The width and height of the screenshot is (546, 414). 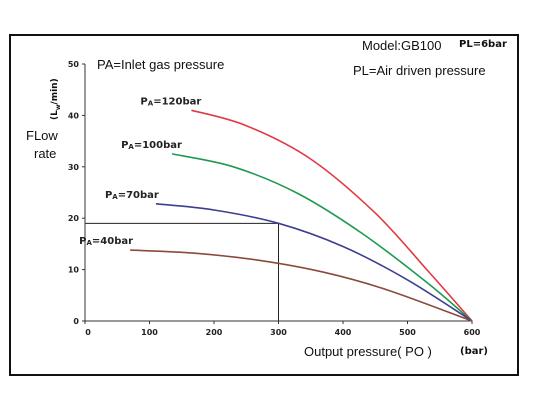 What do you see at coordinates (214, 332) in the screenshot?
I see `x-tick-label: 200` at bounding box center [214, 332].